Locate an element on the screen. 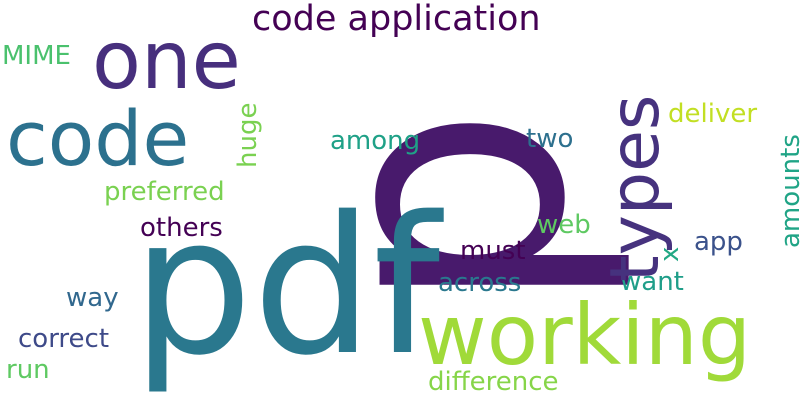 This screenshot has width=800, height=400. word-correct: correct is located at coordinates (63, 339).